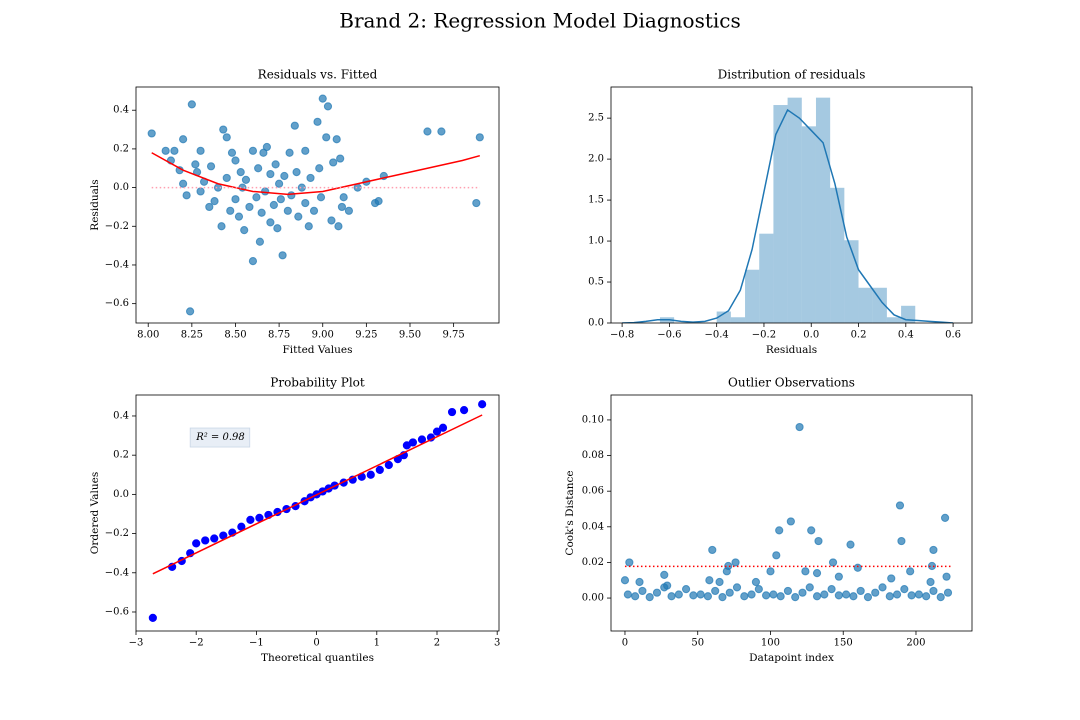 This screenshot has height=720, width=1080. I want to click on x-tick-label: 0.0, so click(811, 335).